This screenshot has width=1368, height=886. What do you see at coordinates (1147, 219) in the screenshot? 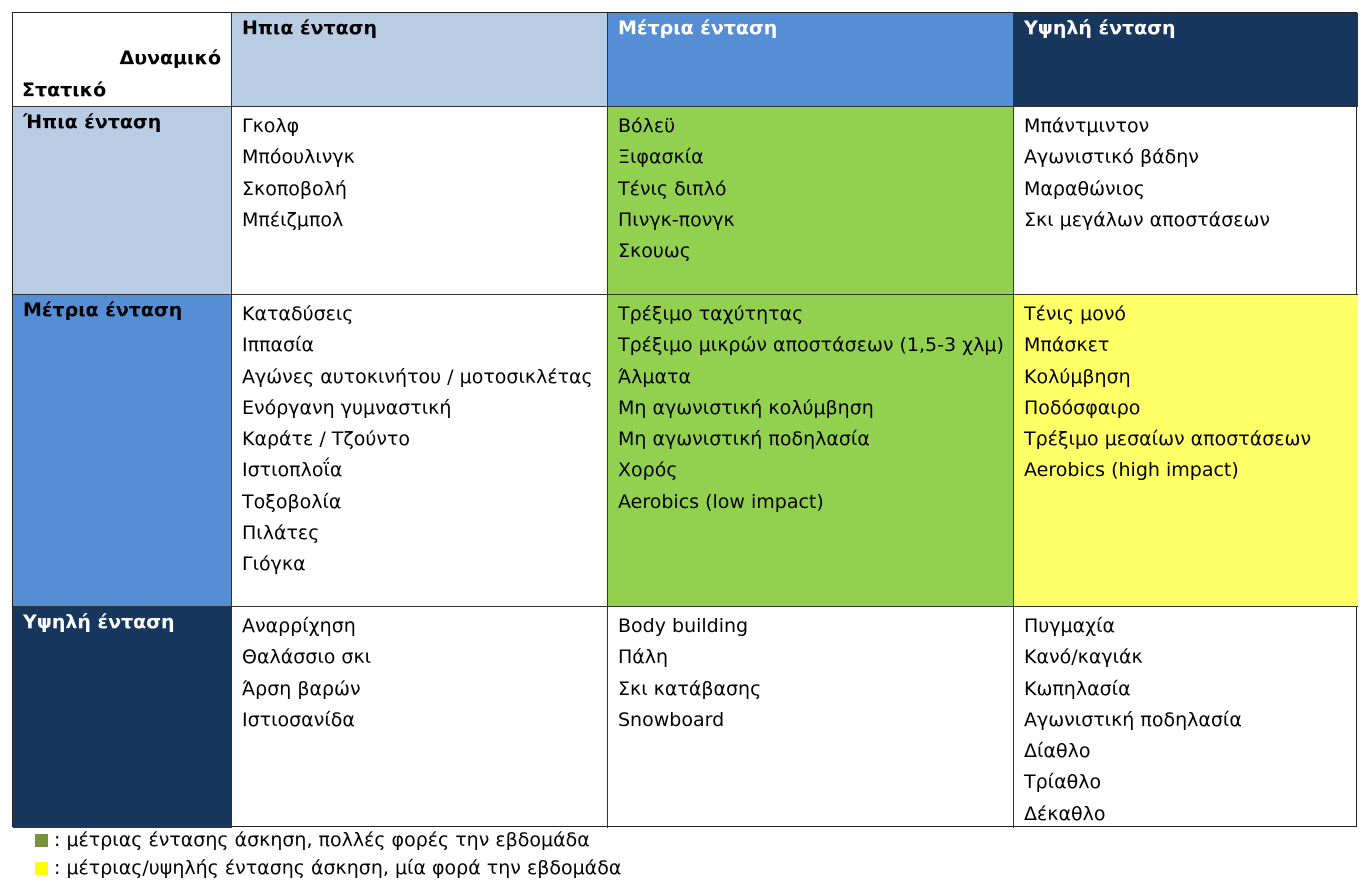
I see `list-item: Σκι μεγάλων αποστάσεων` at bounding box center [1147, 219].